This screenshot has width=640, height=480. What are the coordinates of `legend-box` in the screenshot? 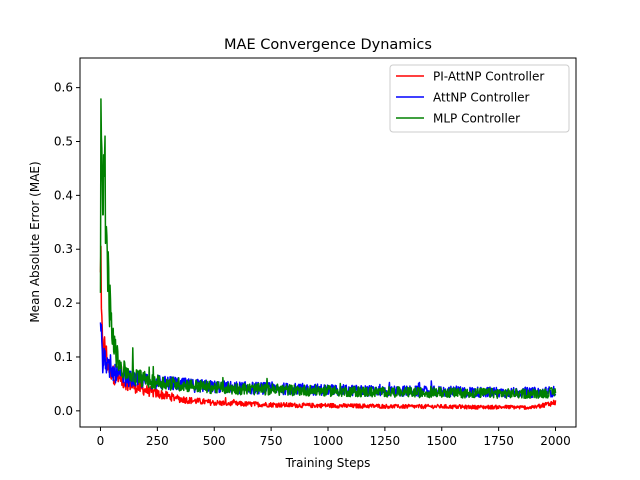 It's located at (479, 98).